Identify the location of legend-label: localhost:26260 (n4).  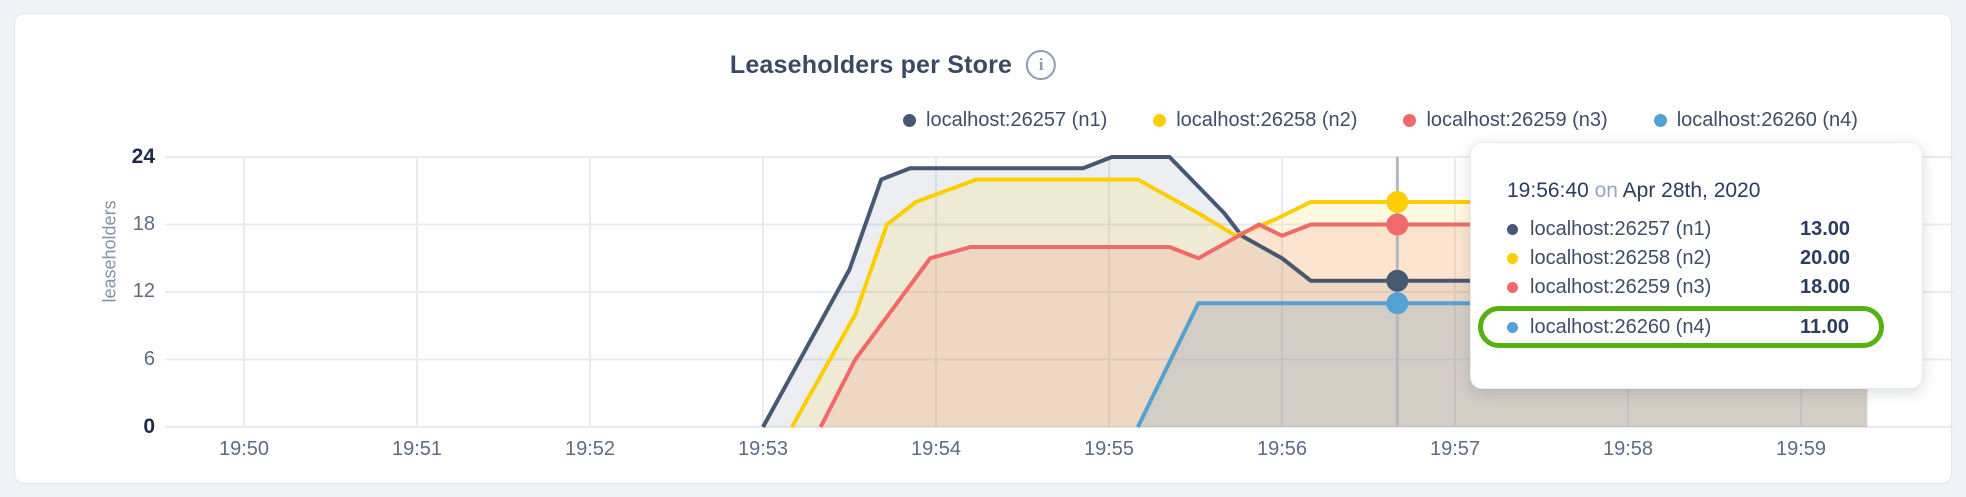
(1767, 120).